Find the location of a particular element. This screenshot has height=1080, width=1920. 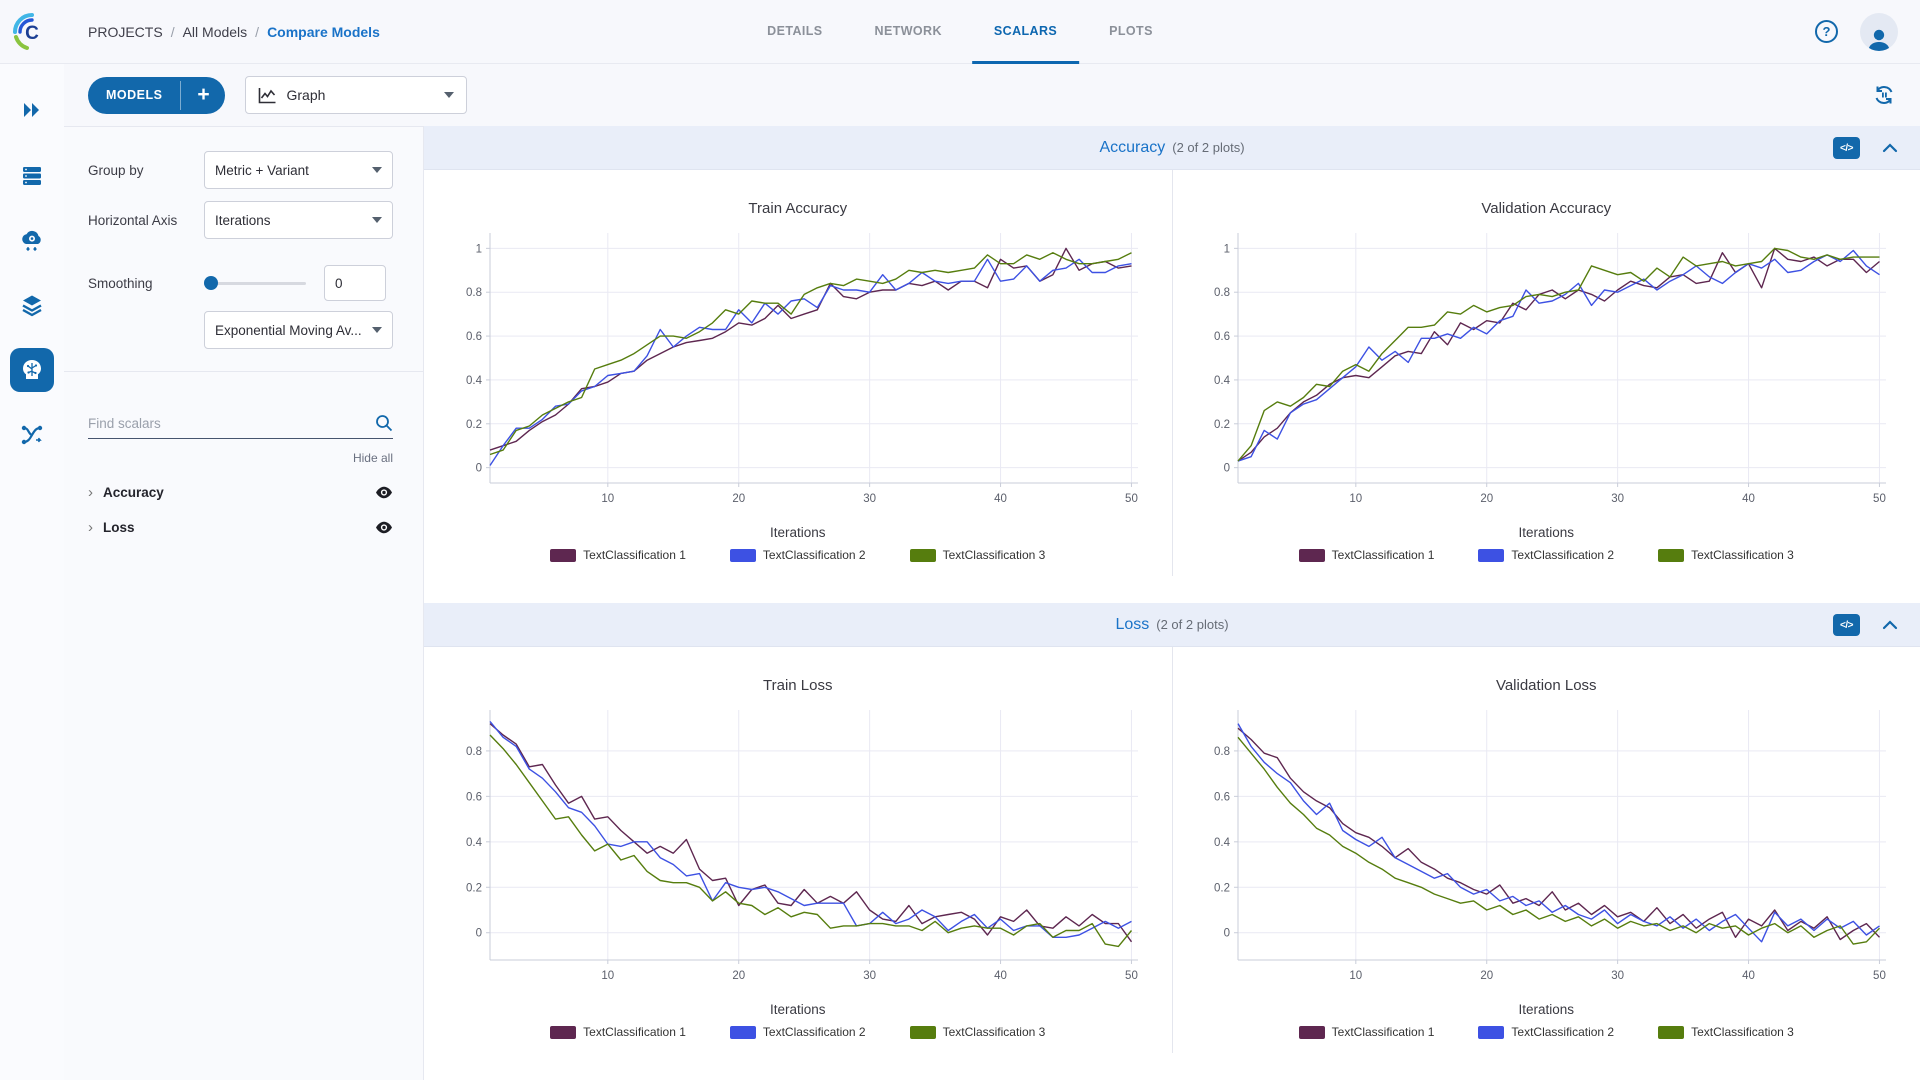

models-pill-divider is located at coordinates (181, 95).